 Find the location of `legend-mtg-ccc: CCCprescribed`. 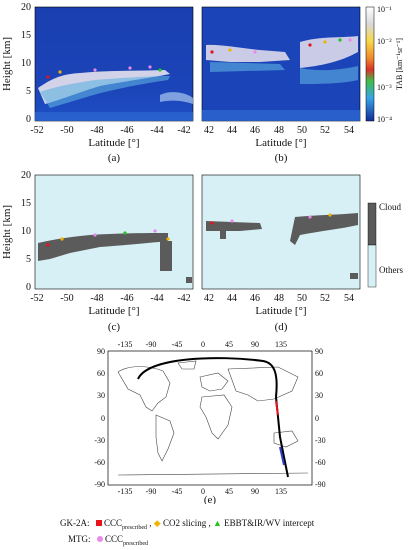

legend-mtg-ccc: CCCprescribed is located at coordinates (127, 540).